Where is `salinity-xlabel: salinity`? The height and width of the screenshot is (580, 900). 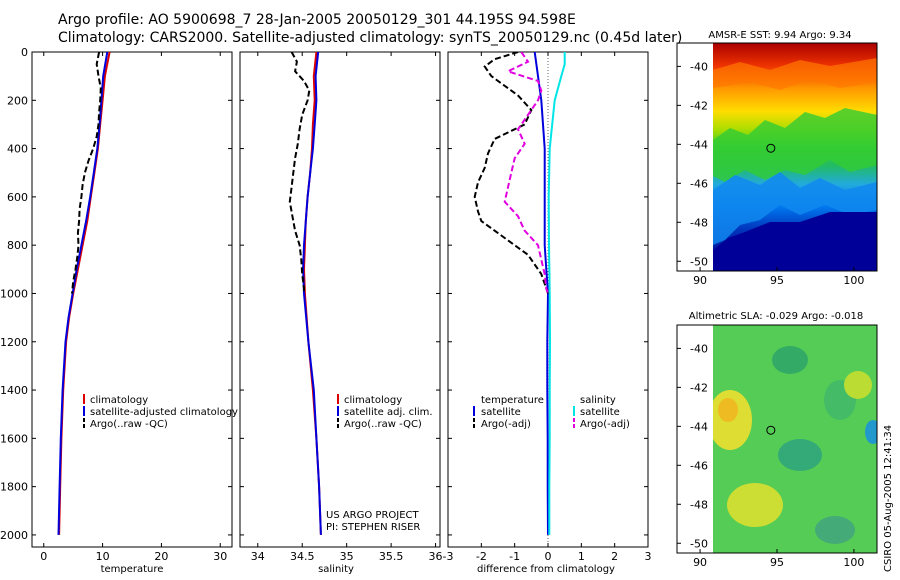 salinity-xlabel: salinity is located at coordinates (336, 569).